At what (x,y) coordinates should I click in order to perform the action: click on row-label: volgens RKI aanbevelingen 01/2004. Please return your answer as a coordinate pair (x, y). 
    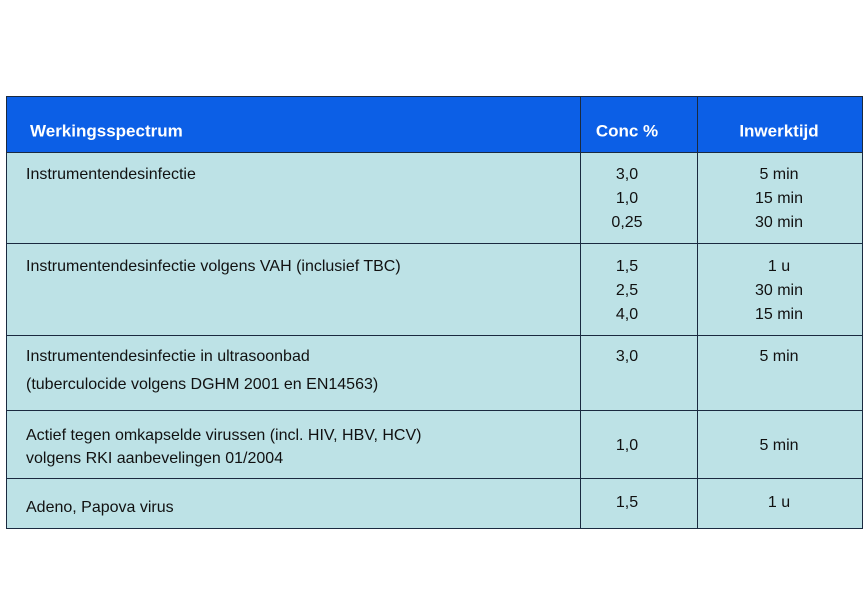
    Looking at the image, I should click on (155, 458).